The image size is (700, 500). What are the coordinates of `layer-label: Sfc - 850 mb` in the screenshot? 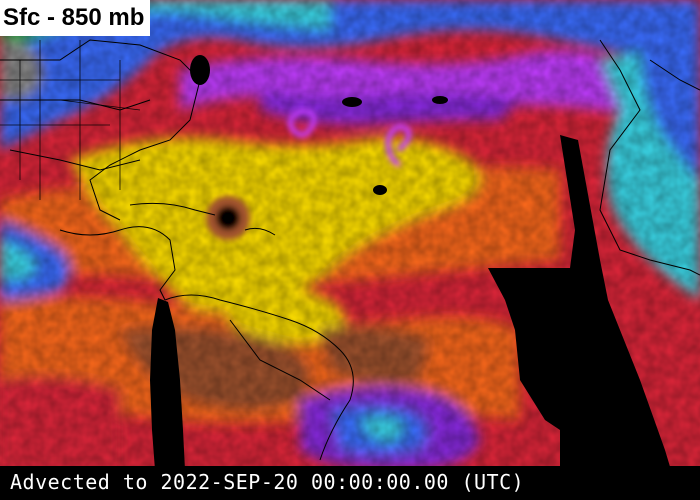 It's located at (75, 18).